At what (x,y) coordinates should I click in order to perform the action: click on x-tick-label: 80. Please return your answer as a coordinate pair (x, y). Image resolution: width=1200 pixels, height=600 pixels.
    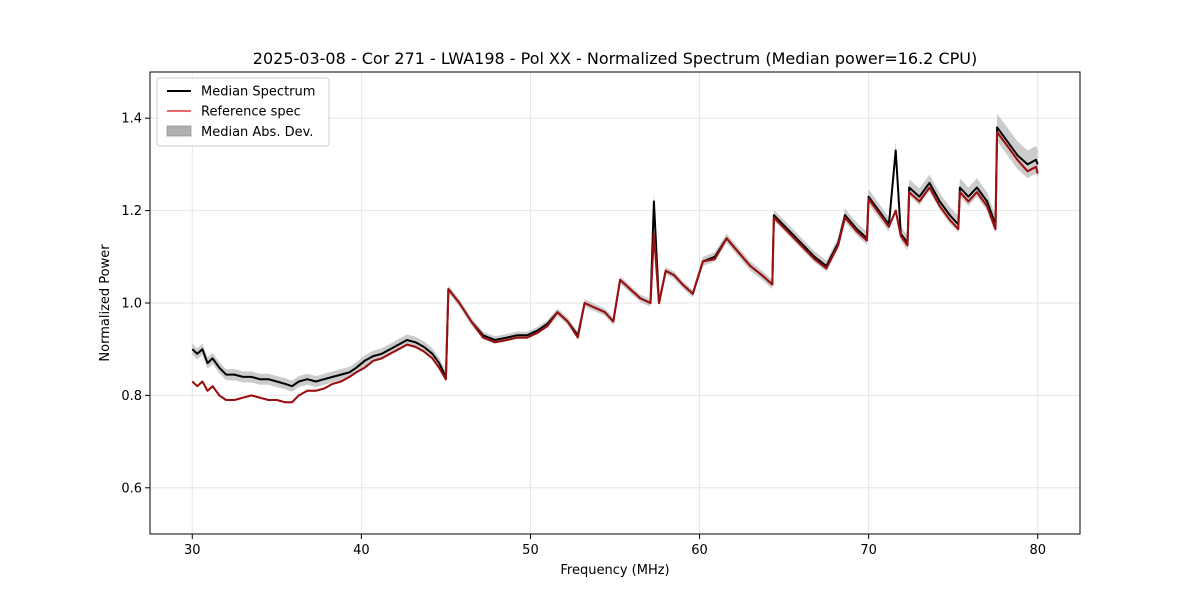
    Looking at the image, I should click on (1037, 550).